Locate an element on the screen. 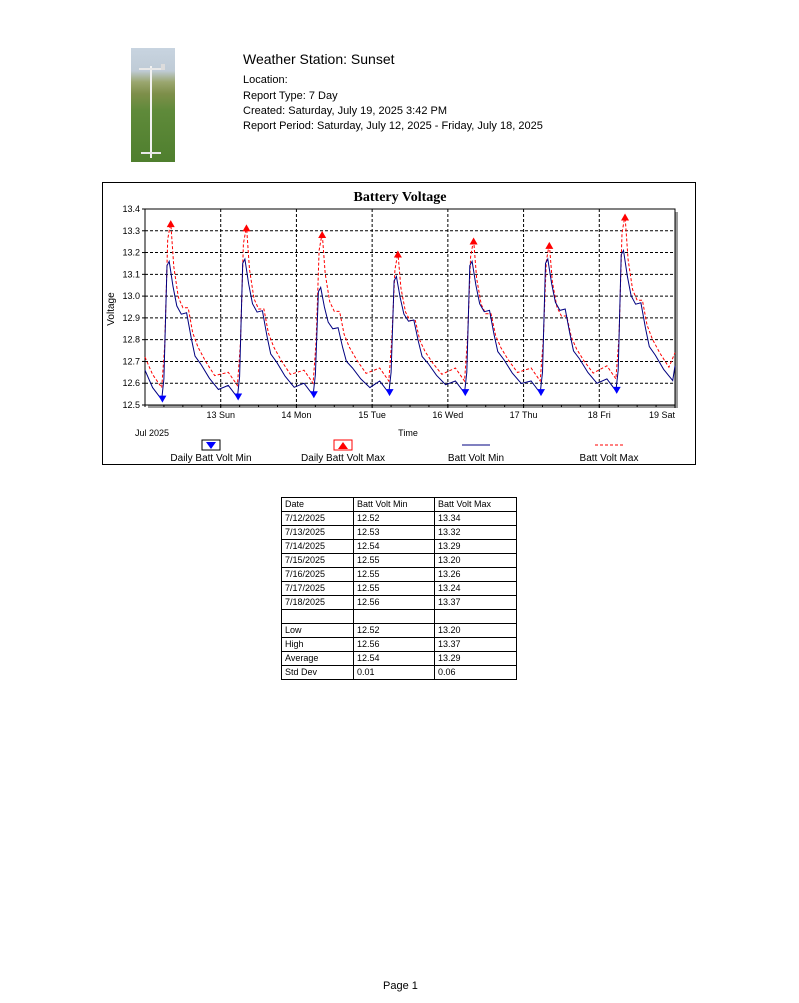  table-row is located at coordinates (399, 616).